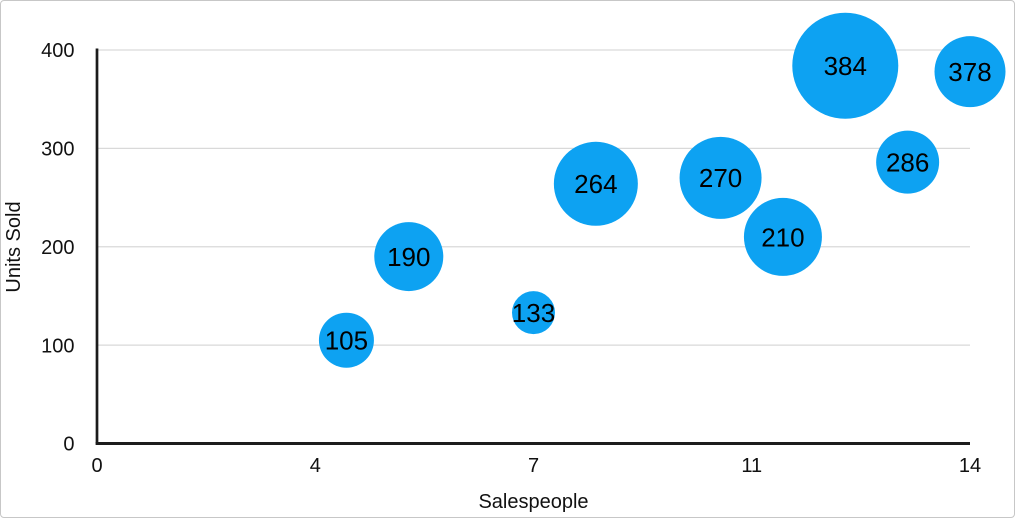 Image resolution: width=1015 pixels, height=518 pixels. I want to click on y-tick-label-400: 400, so click(57, 51).